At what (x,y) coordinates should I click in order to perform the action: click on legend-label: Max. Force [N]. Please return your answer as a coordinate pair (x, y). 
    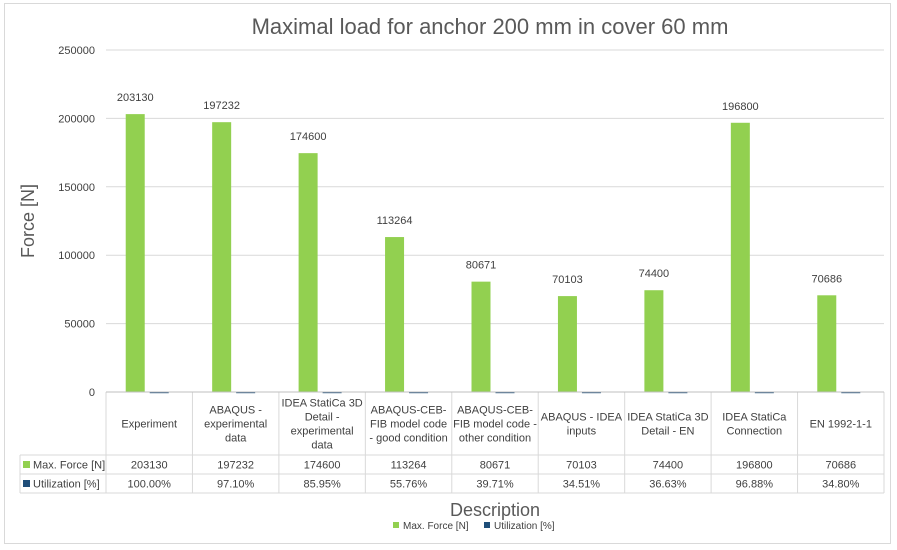
    Looking at the image, I should click on (436, 526).